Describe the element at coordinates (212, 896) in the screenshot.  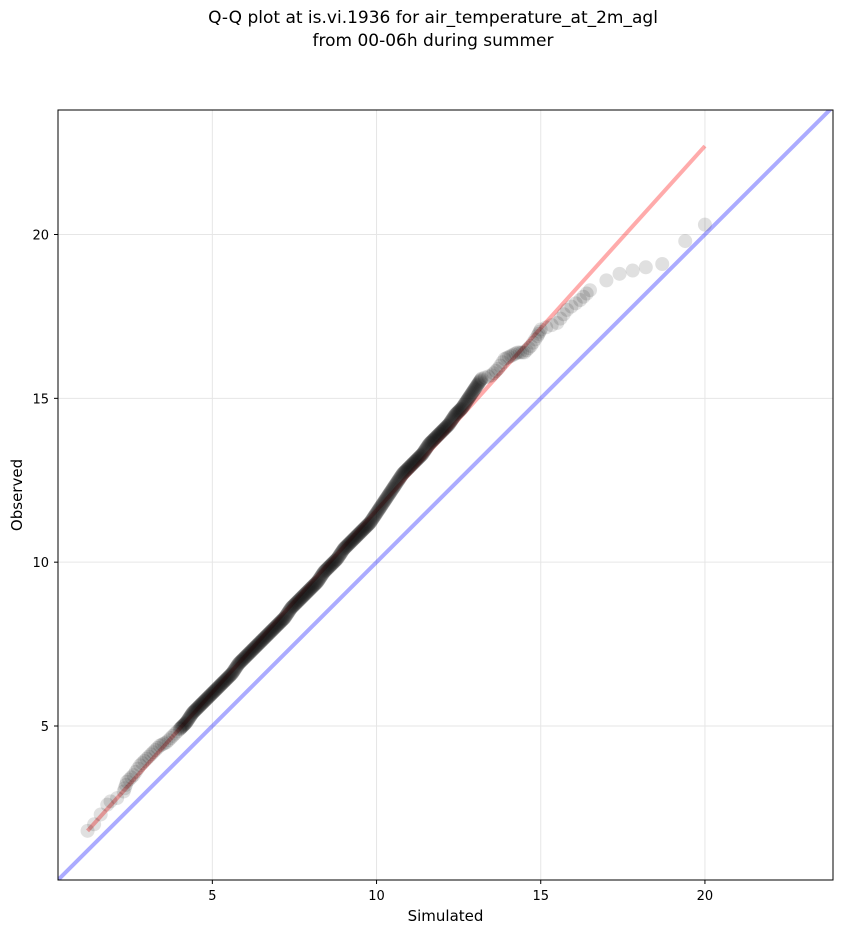
I see `x-tick-label: 5` at that location.